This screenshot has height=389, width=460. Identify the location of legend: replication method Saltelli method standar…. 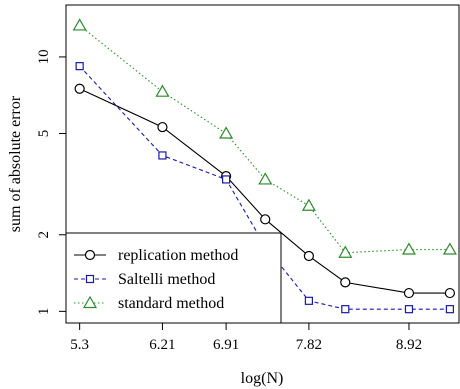
(173, 278).